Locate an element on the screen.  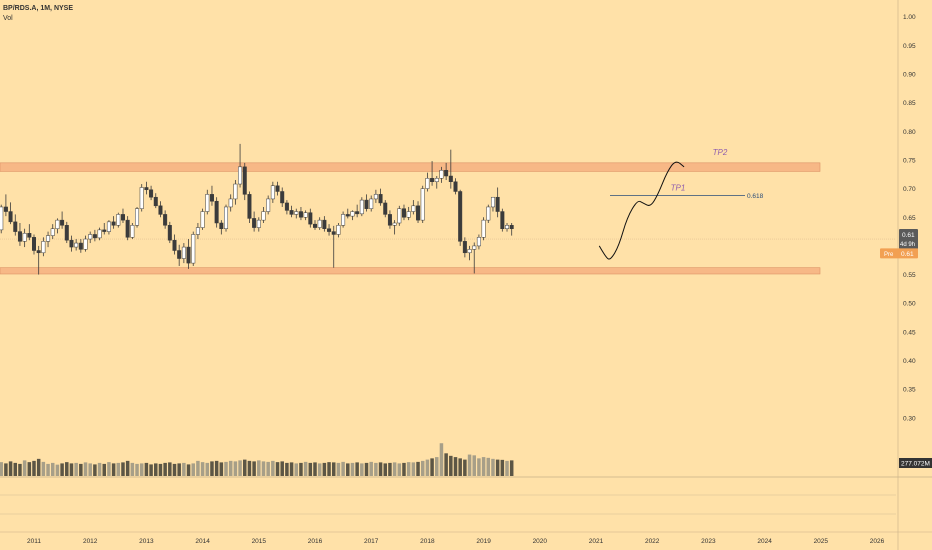
price-tick-label: 0.55 is located at coordinates (909, 275).